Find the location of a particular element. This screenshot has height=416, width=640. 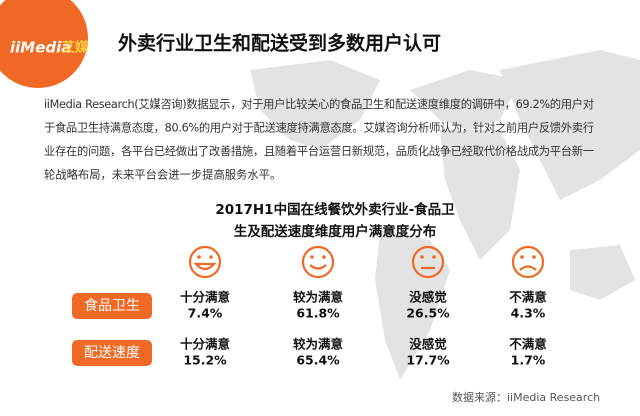

cell-value: 17.7% is located at coordinates (428, 360).